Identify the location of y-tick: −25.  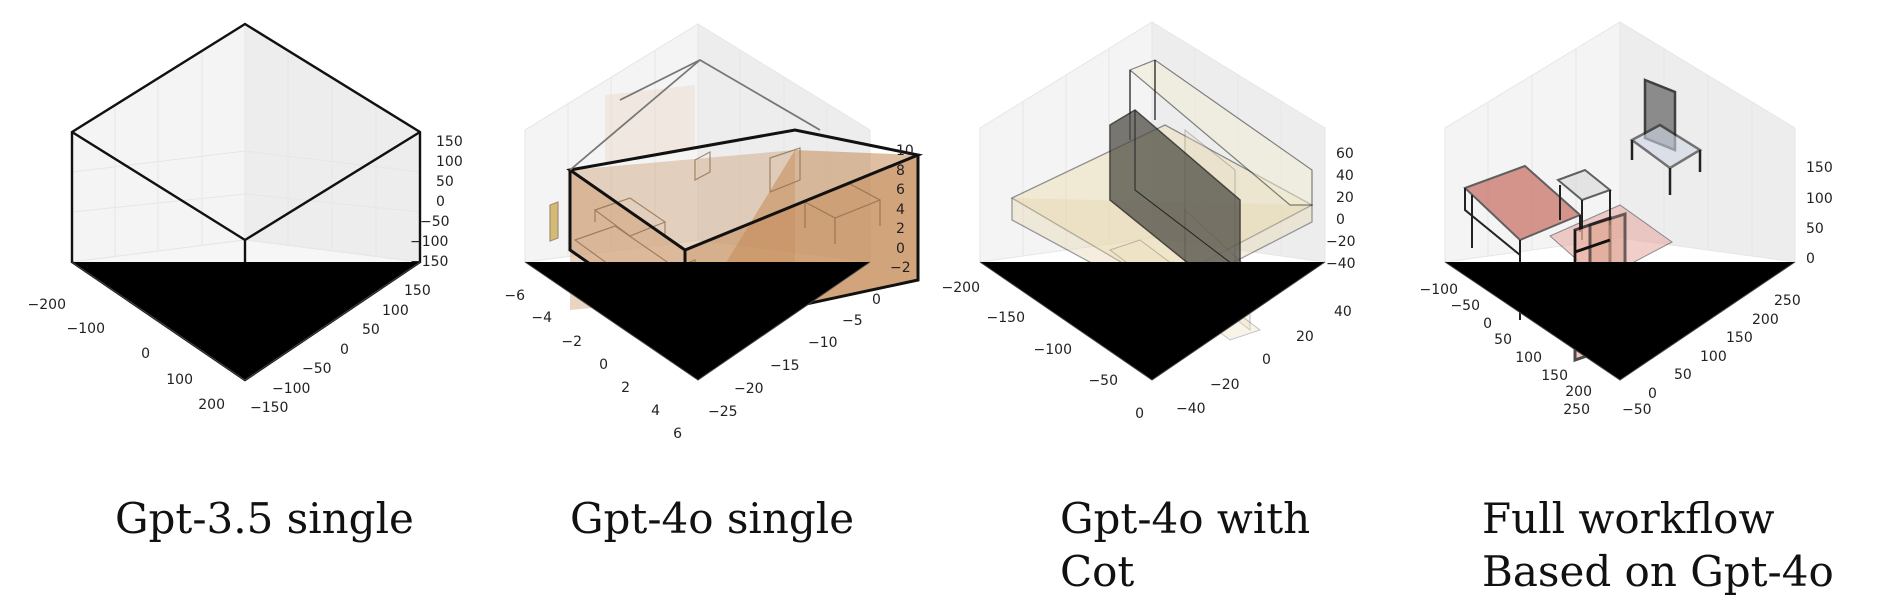
(723, 412).